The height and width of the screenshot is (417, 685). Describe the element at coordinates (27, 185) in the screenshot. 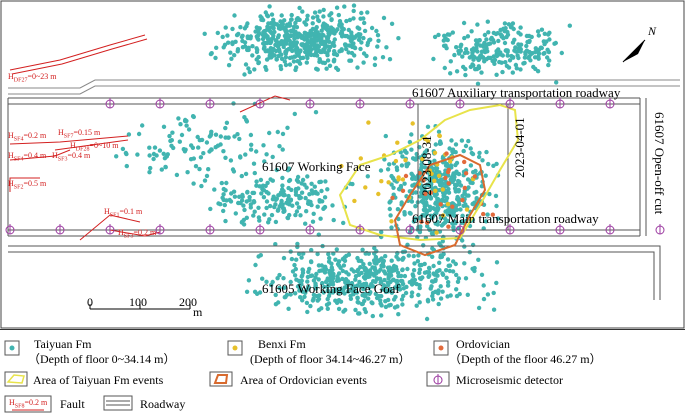

I see `fault-label: HSF2=0.5 m` at that location.